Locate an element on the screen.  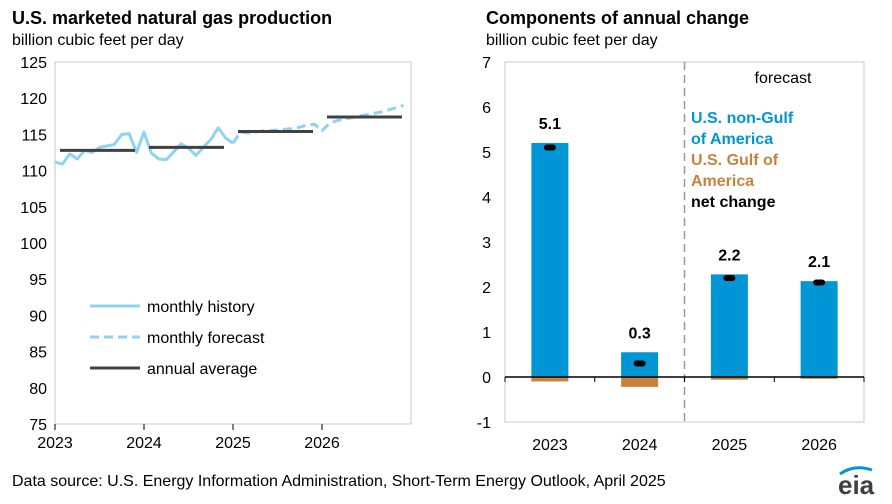
y-tick-label: 7 is located at coordinates (486, 63).